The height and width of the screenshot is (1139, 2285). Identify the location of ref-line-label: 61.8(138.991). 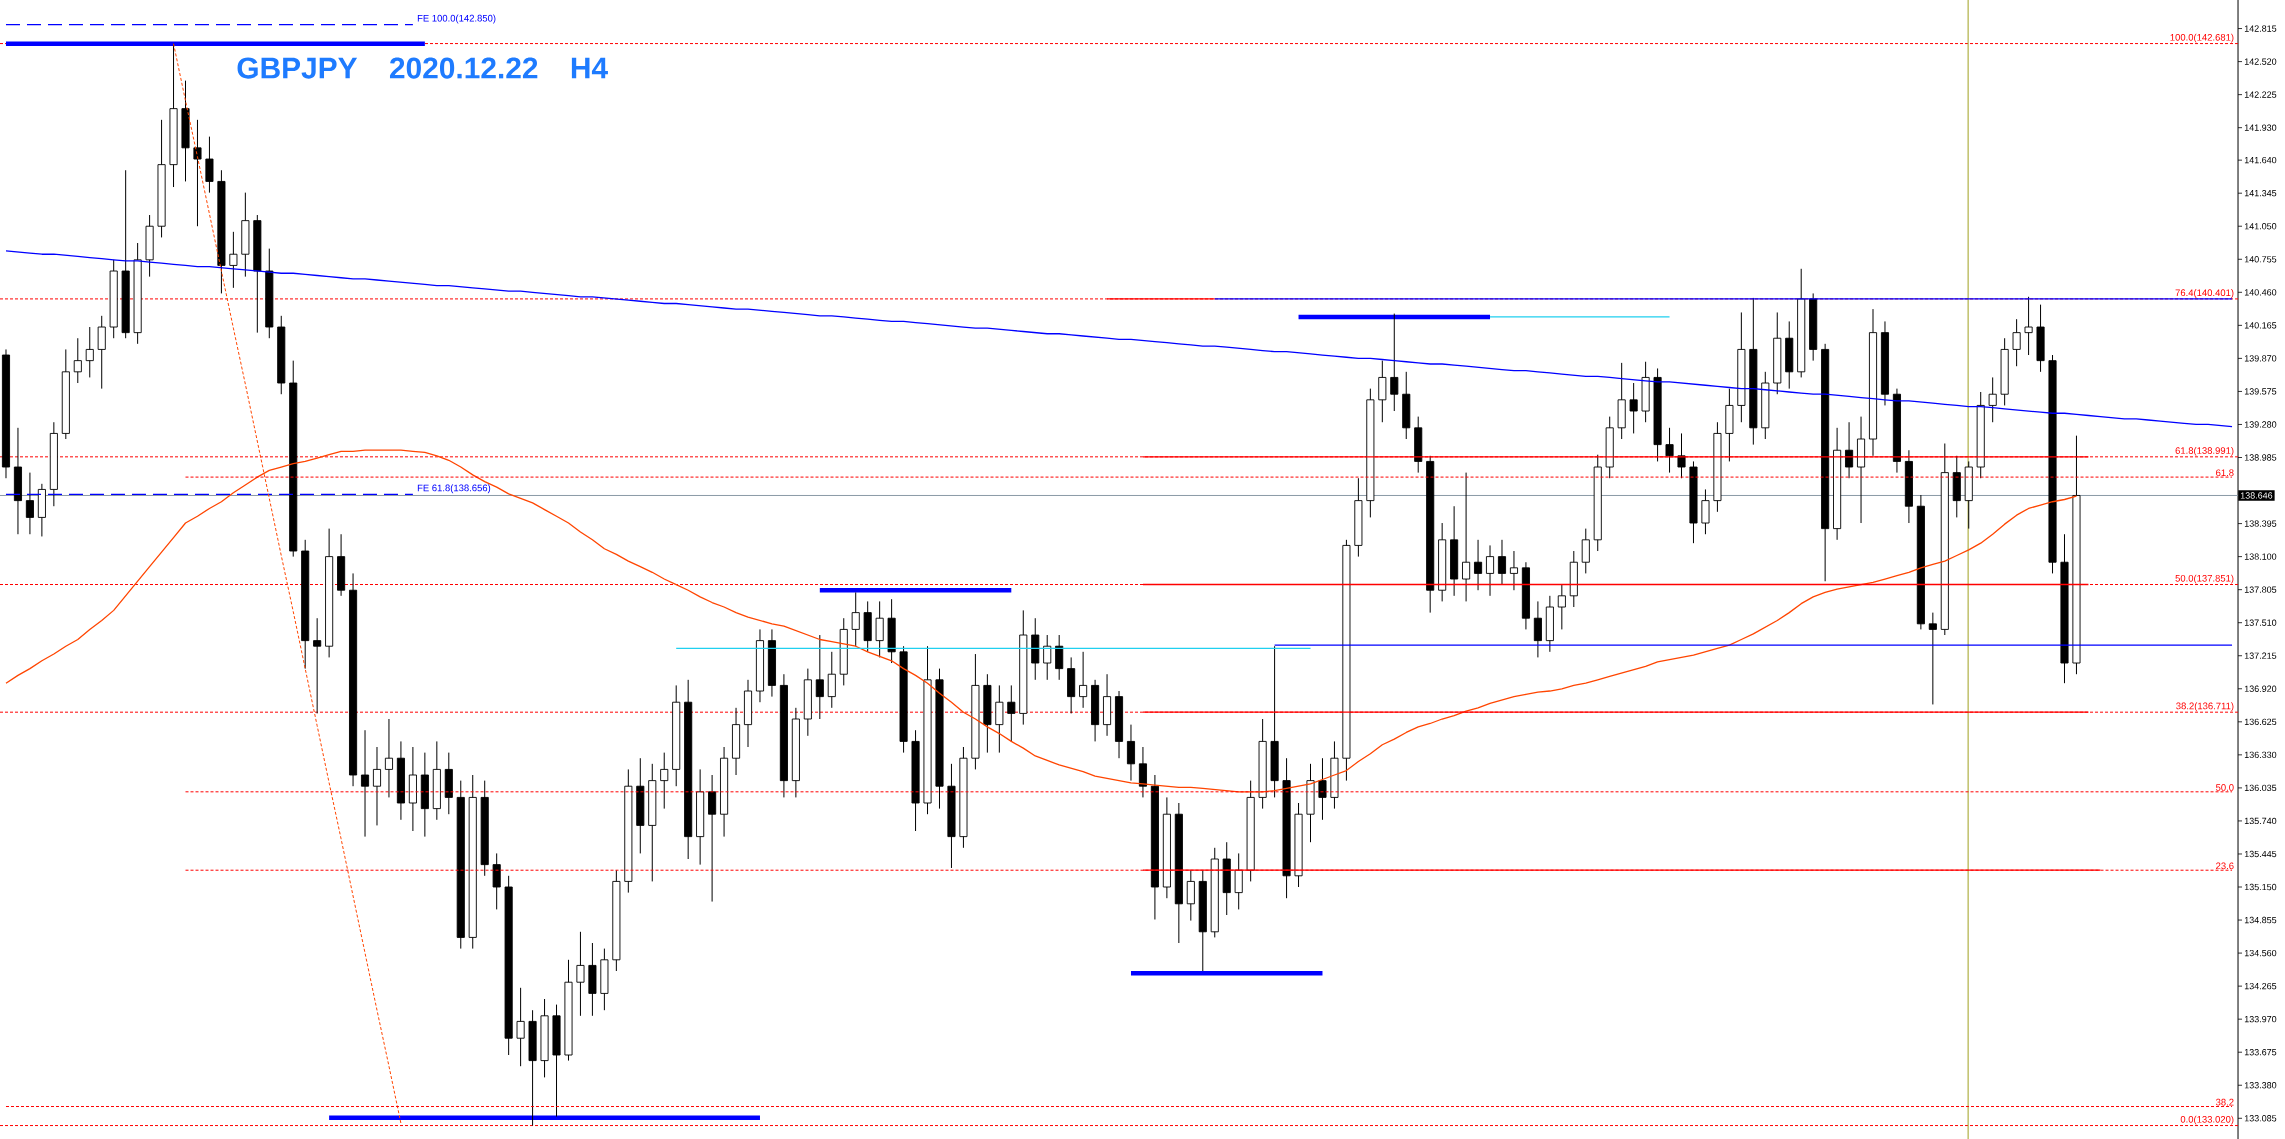
(2204, 451).